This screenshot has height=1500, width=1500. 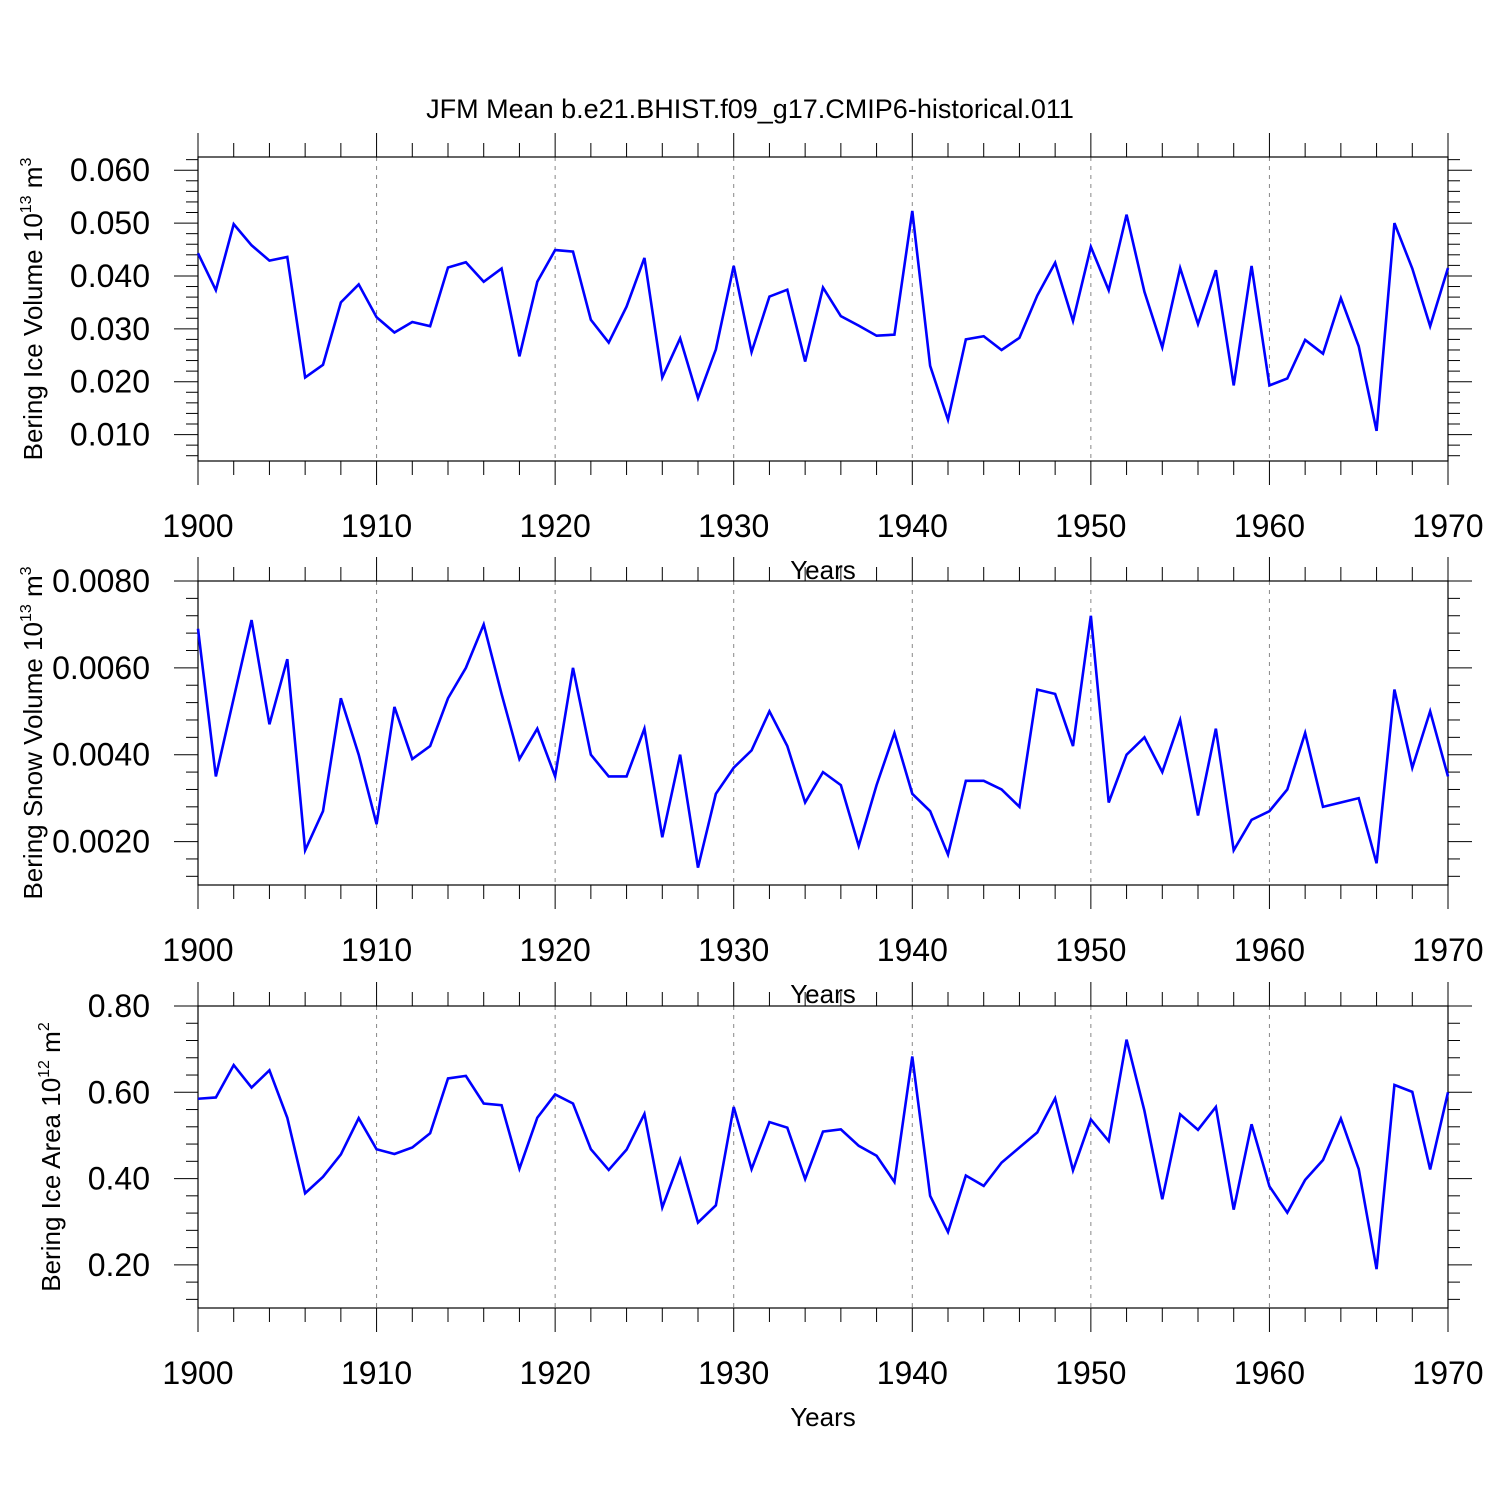 I want to click on y-tick-label: 0.050, so click(x=110, y=223).